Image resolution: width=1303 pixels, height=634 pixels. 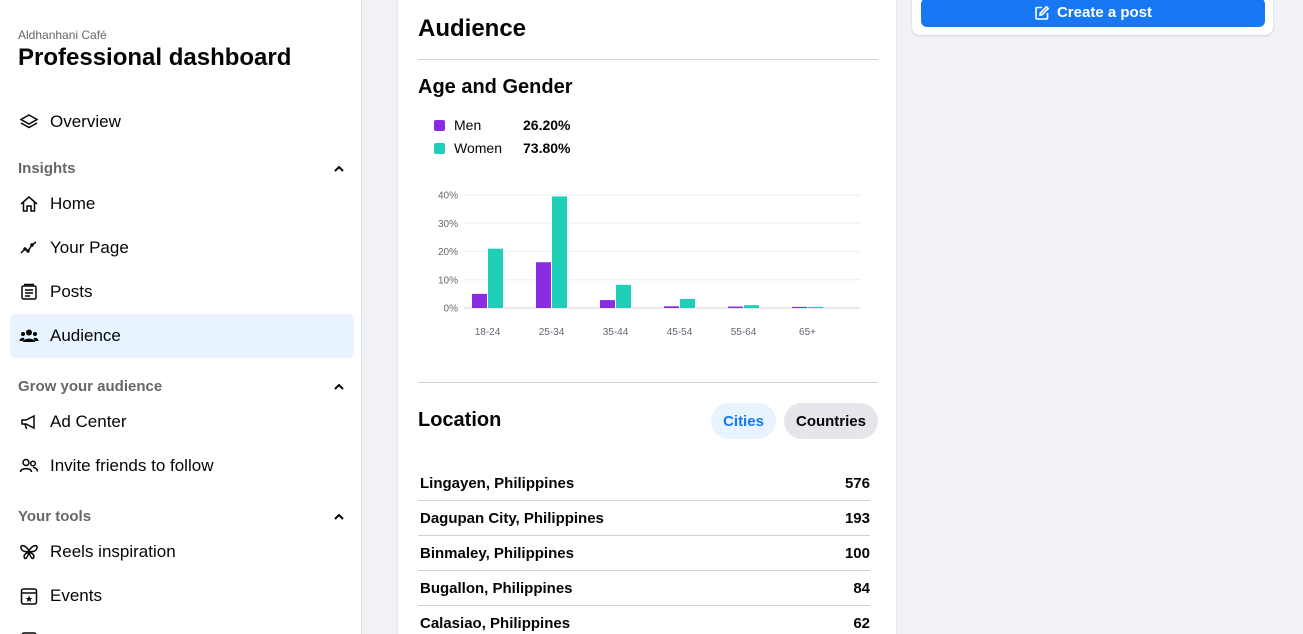 I want to click on nav-audience: Audience, so click(x=182, y=336).